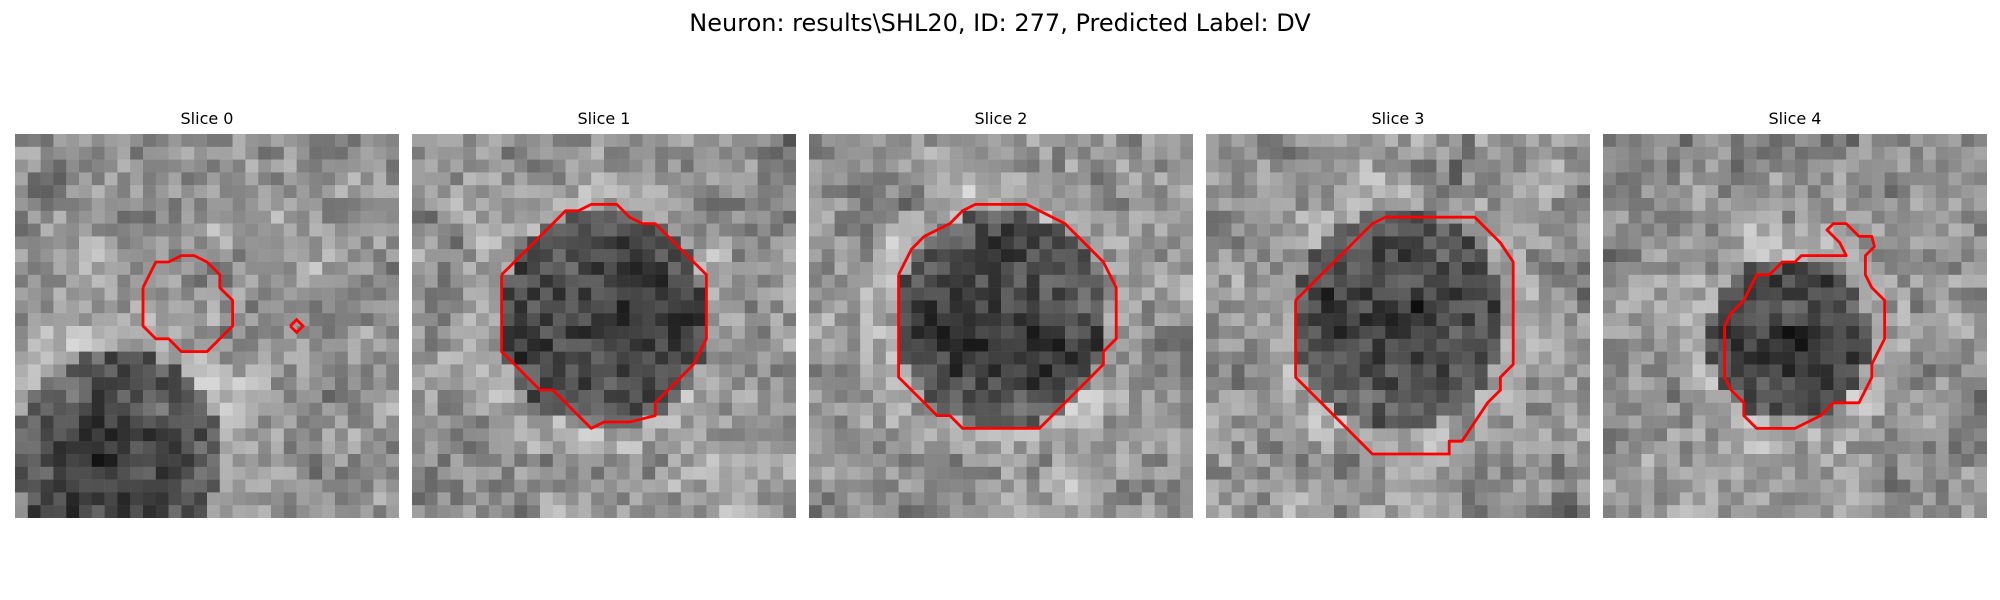  I want to click on slice-panel-2: Slice 2, so click(1001, 313).